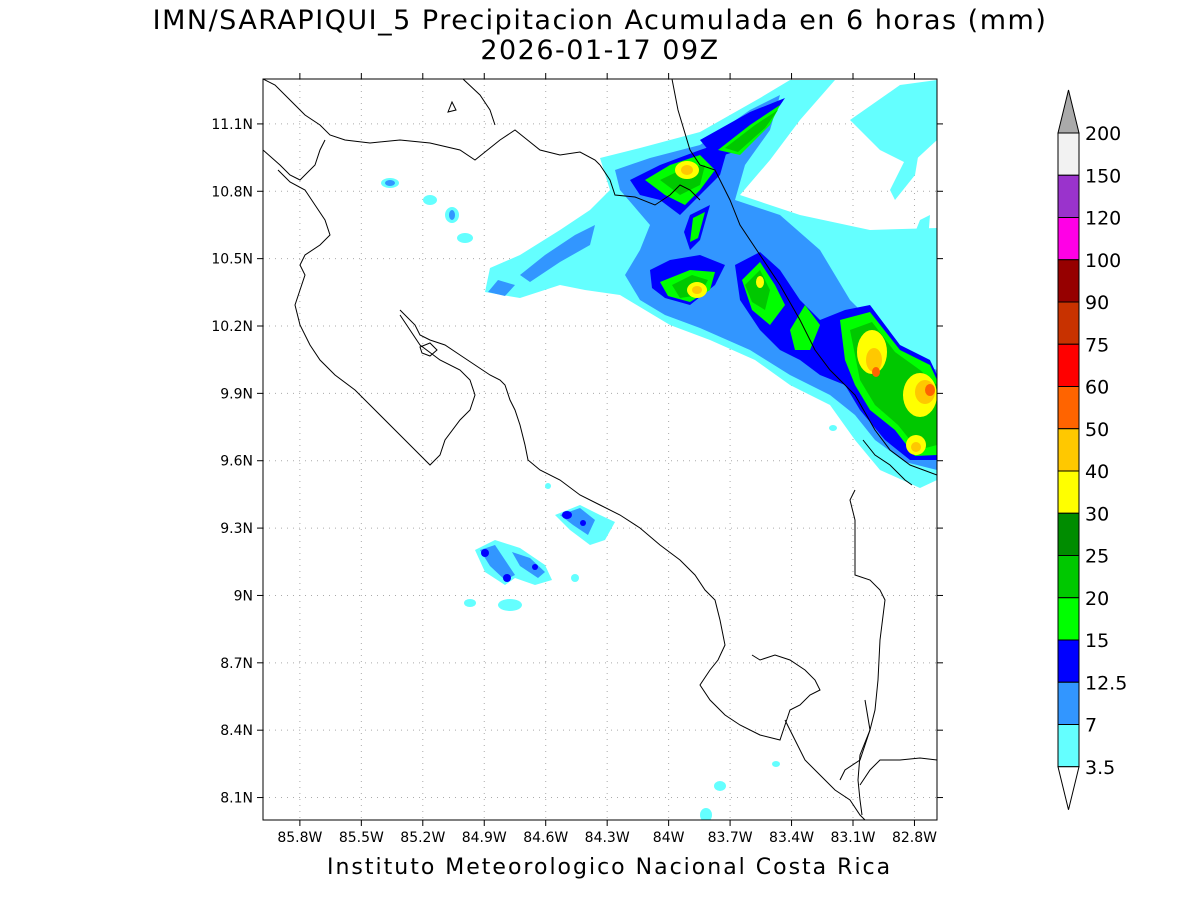 This screenshot has width=1200, height=900. What do you see at coordinates (1103, 219) in the screenshot?
I see `colorbar-label: 120` at bounding box center [1103, 219].